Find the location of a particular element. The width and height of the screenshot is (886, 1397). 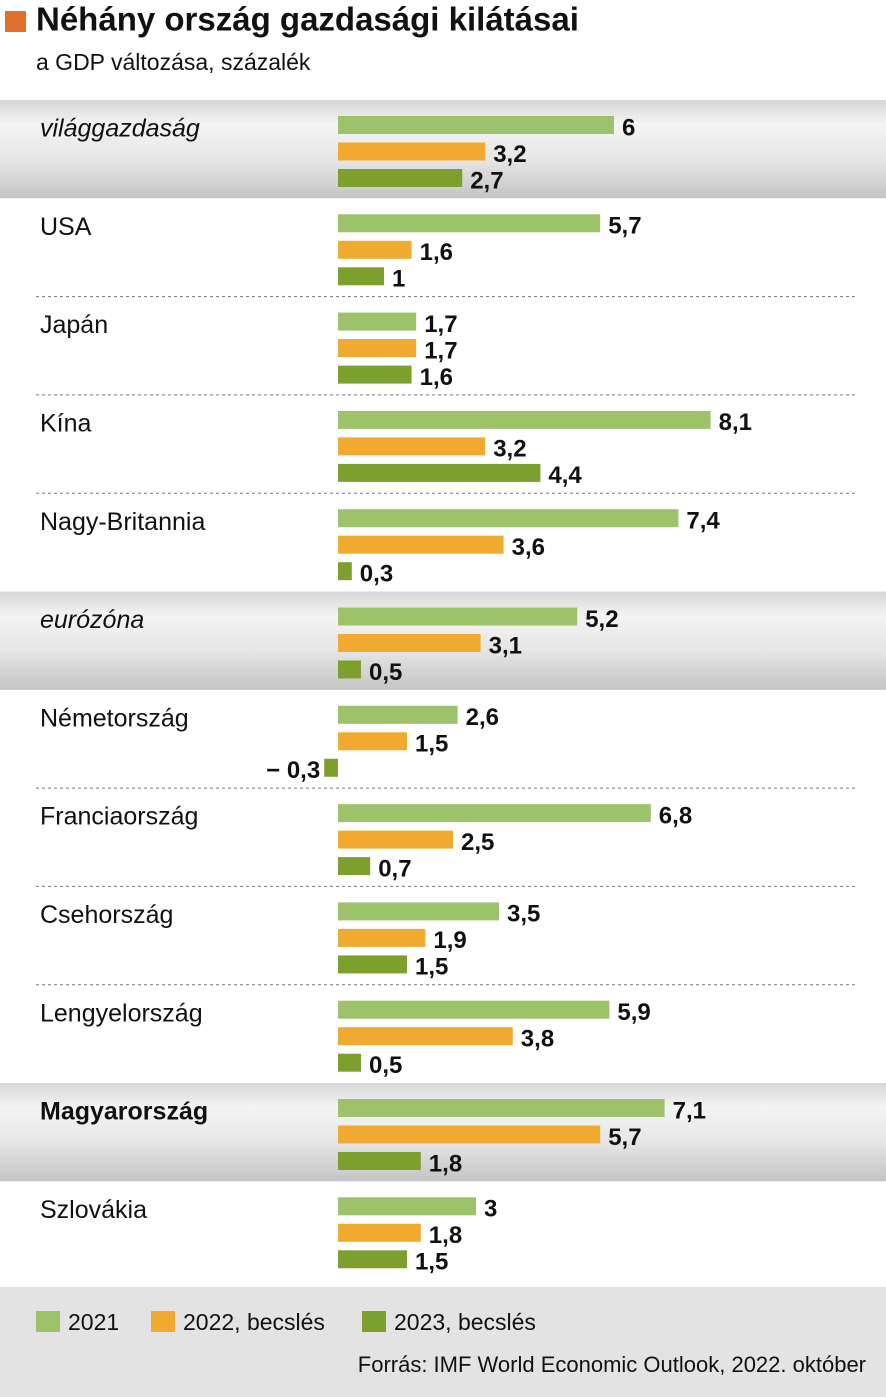

title-marker is located at coordinates (15, 21).